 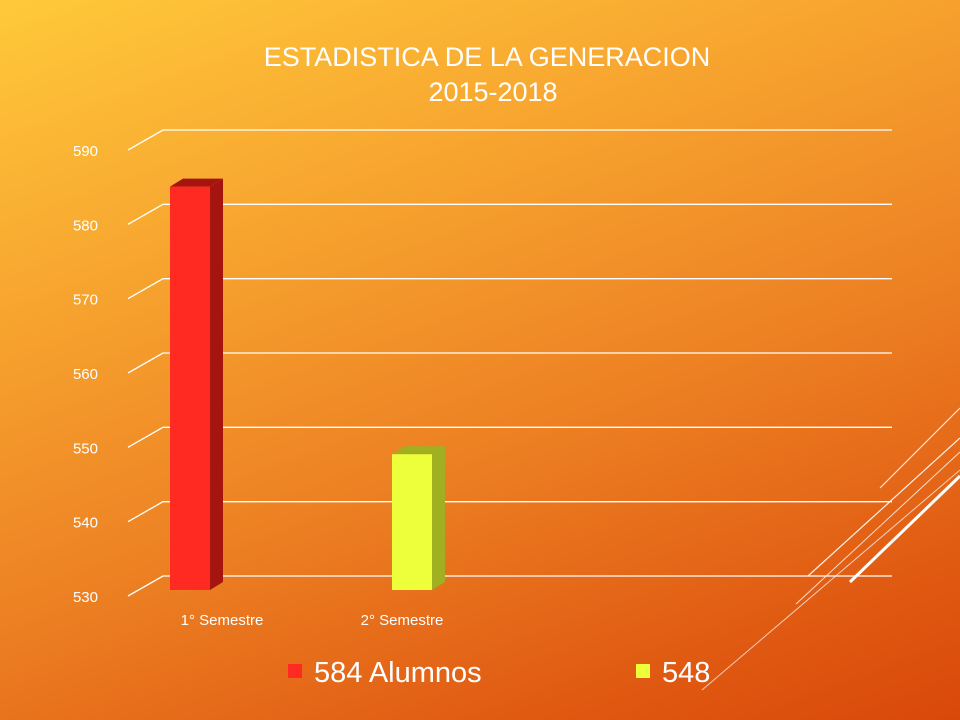 What do you see at coordinates (402, 620) in the screenshot?
I see `x-tick-label: 2° Semestre` at bounding box center [402, 620].